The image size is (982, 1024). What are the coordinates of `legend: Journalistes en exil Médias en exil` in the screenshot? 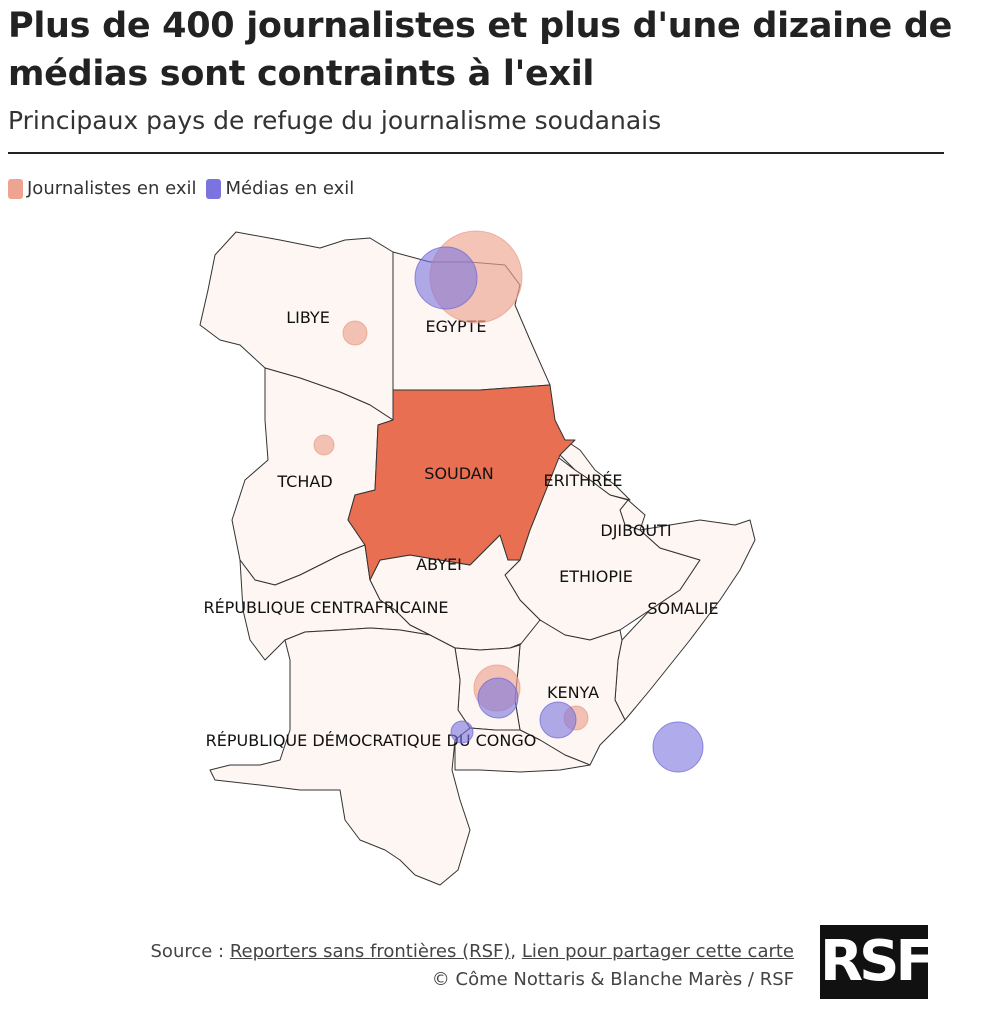 It's located at (181, 188).